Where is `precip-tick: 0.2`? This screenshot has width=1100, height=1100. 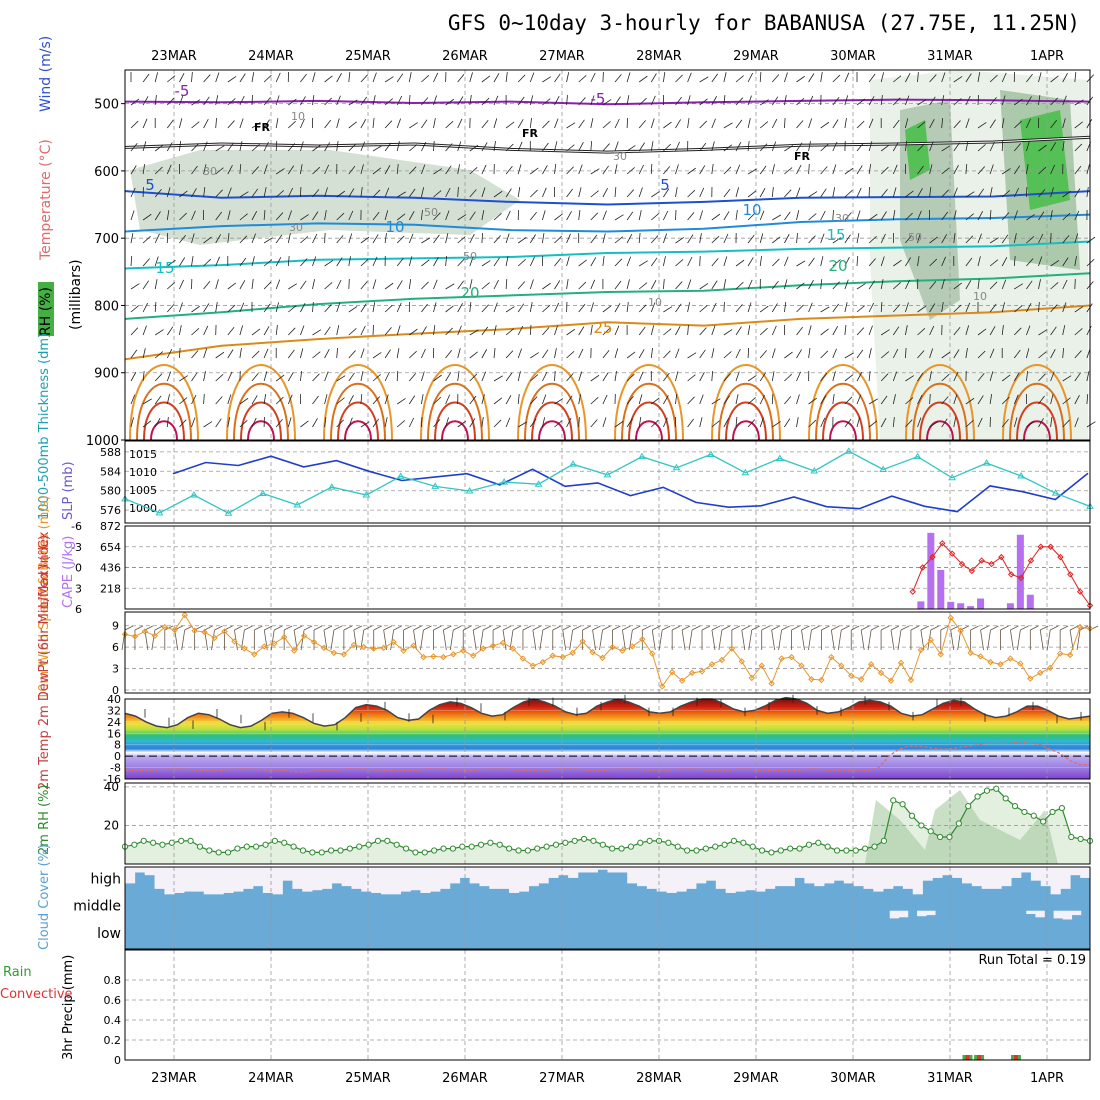 precip-tick: 0.2 is located at coordinates (113, 1040).